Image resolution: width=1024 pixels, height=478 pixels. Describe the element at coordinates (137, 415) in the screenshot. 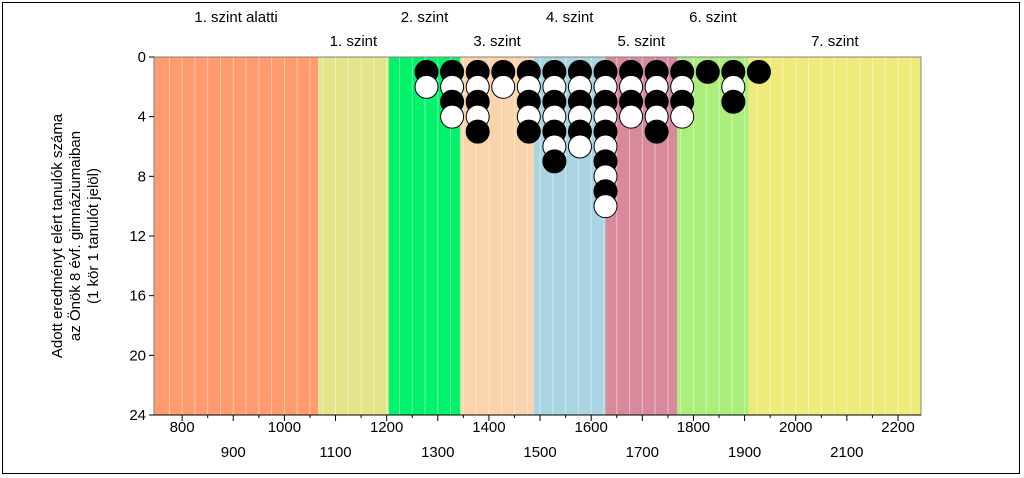

I see `y-tick-label: 24` at that location.